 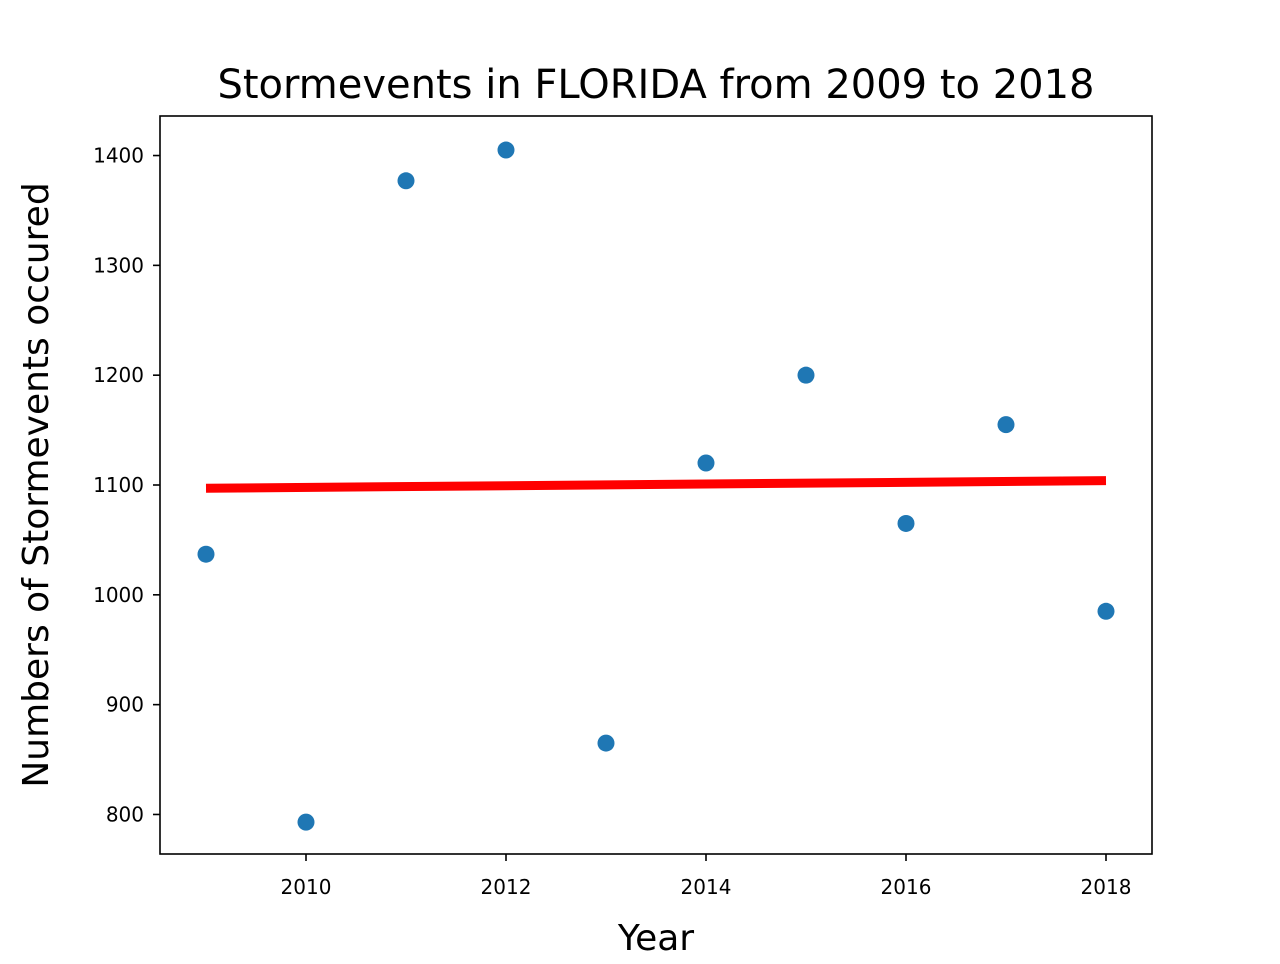 I want to click on x-tick-label: 2010, so click(x=306, y=887).